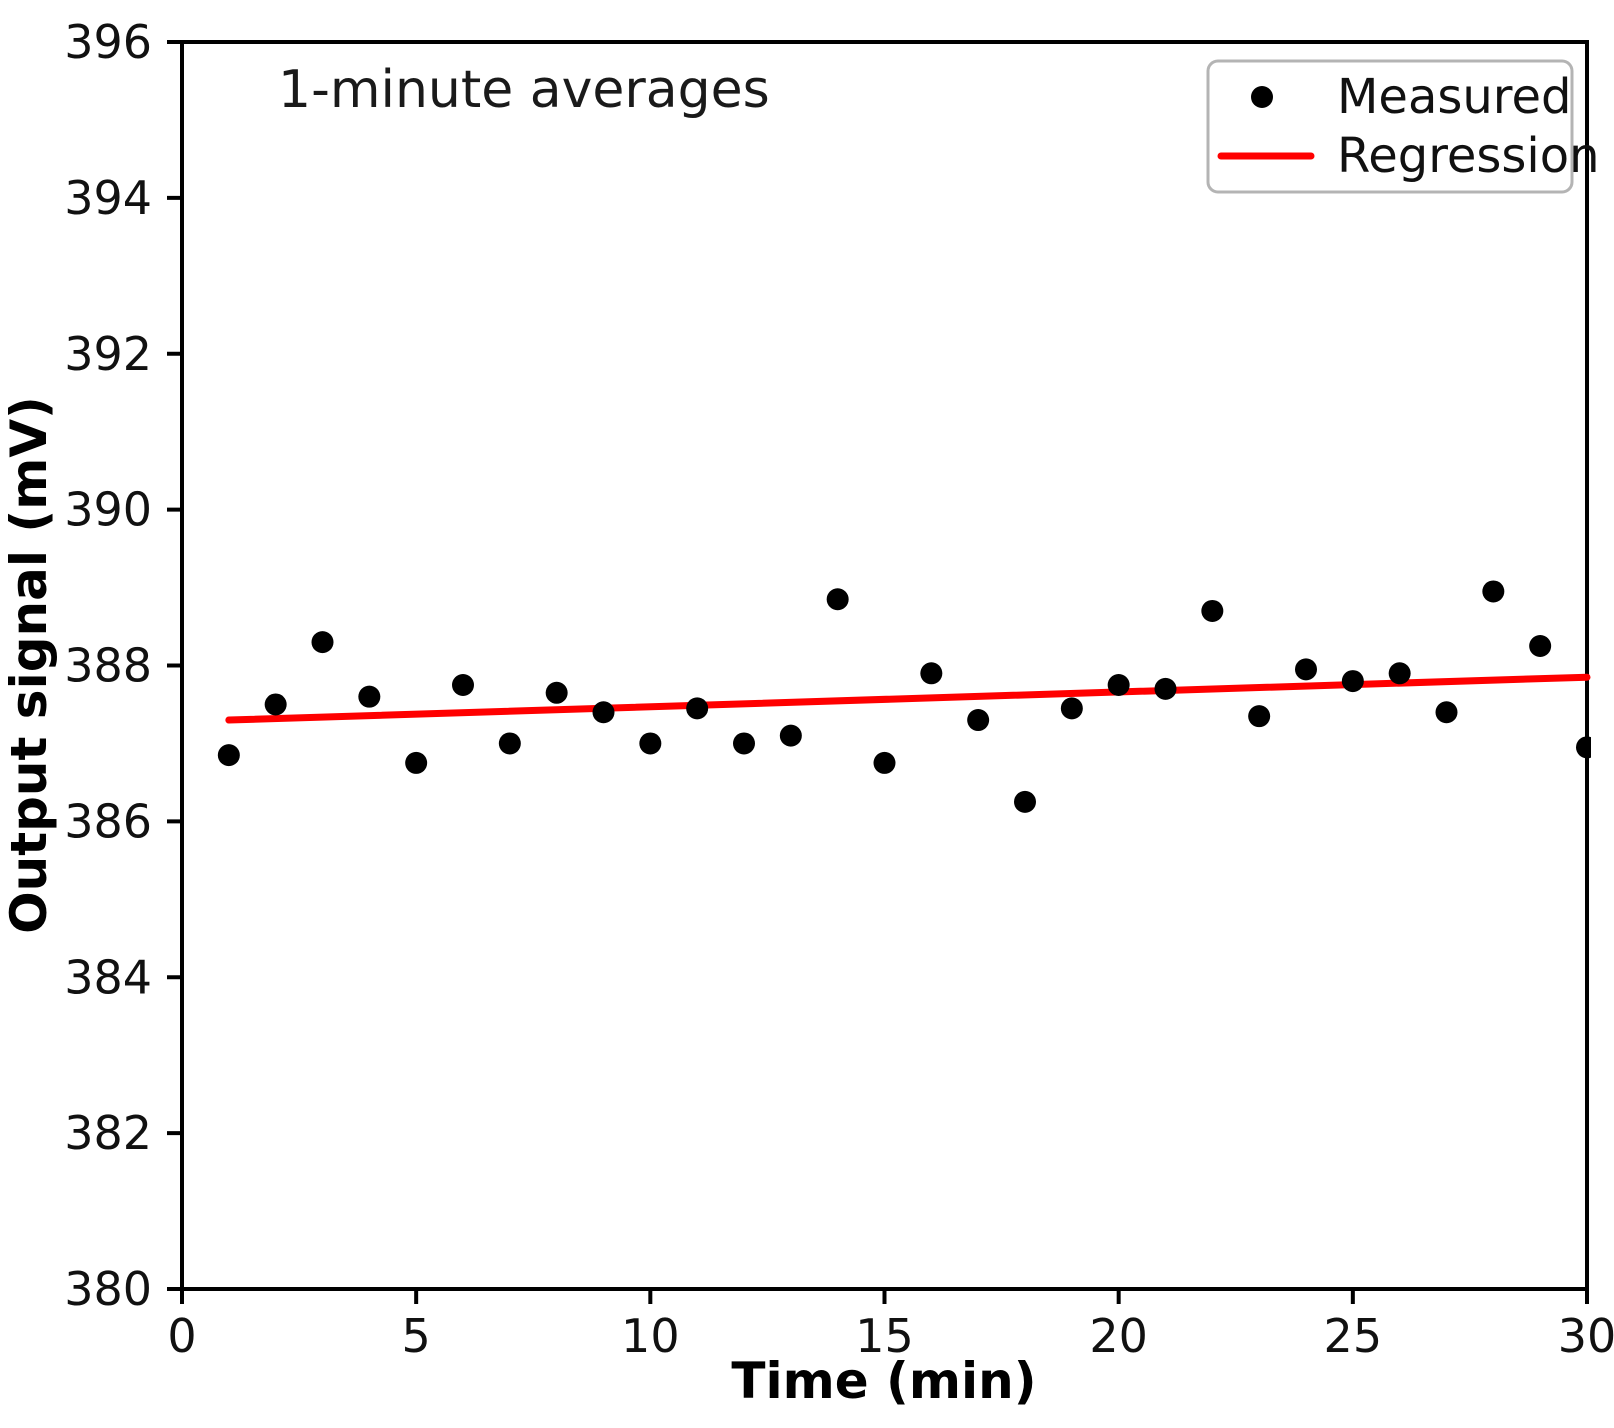 This screenshot has width=1614, height=1428. Describe the element at coordinates (1586, 1336) in the screenshot. I see `x-tick-label: 30` at that location.